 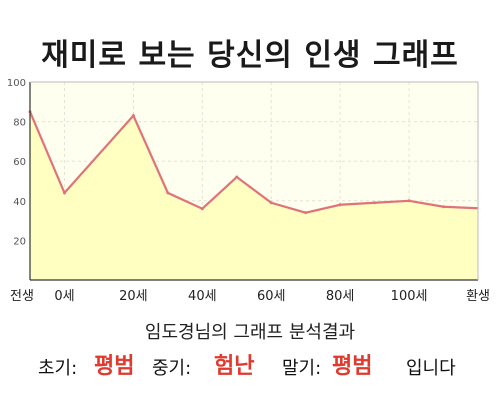 What do you see at coordinates (19, 202) in the screenshot?
I see `y-tick-label: 40` at bounding box center [19, 202].